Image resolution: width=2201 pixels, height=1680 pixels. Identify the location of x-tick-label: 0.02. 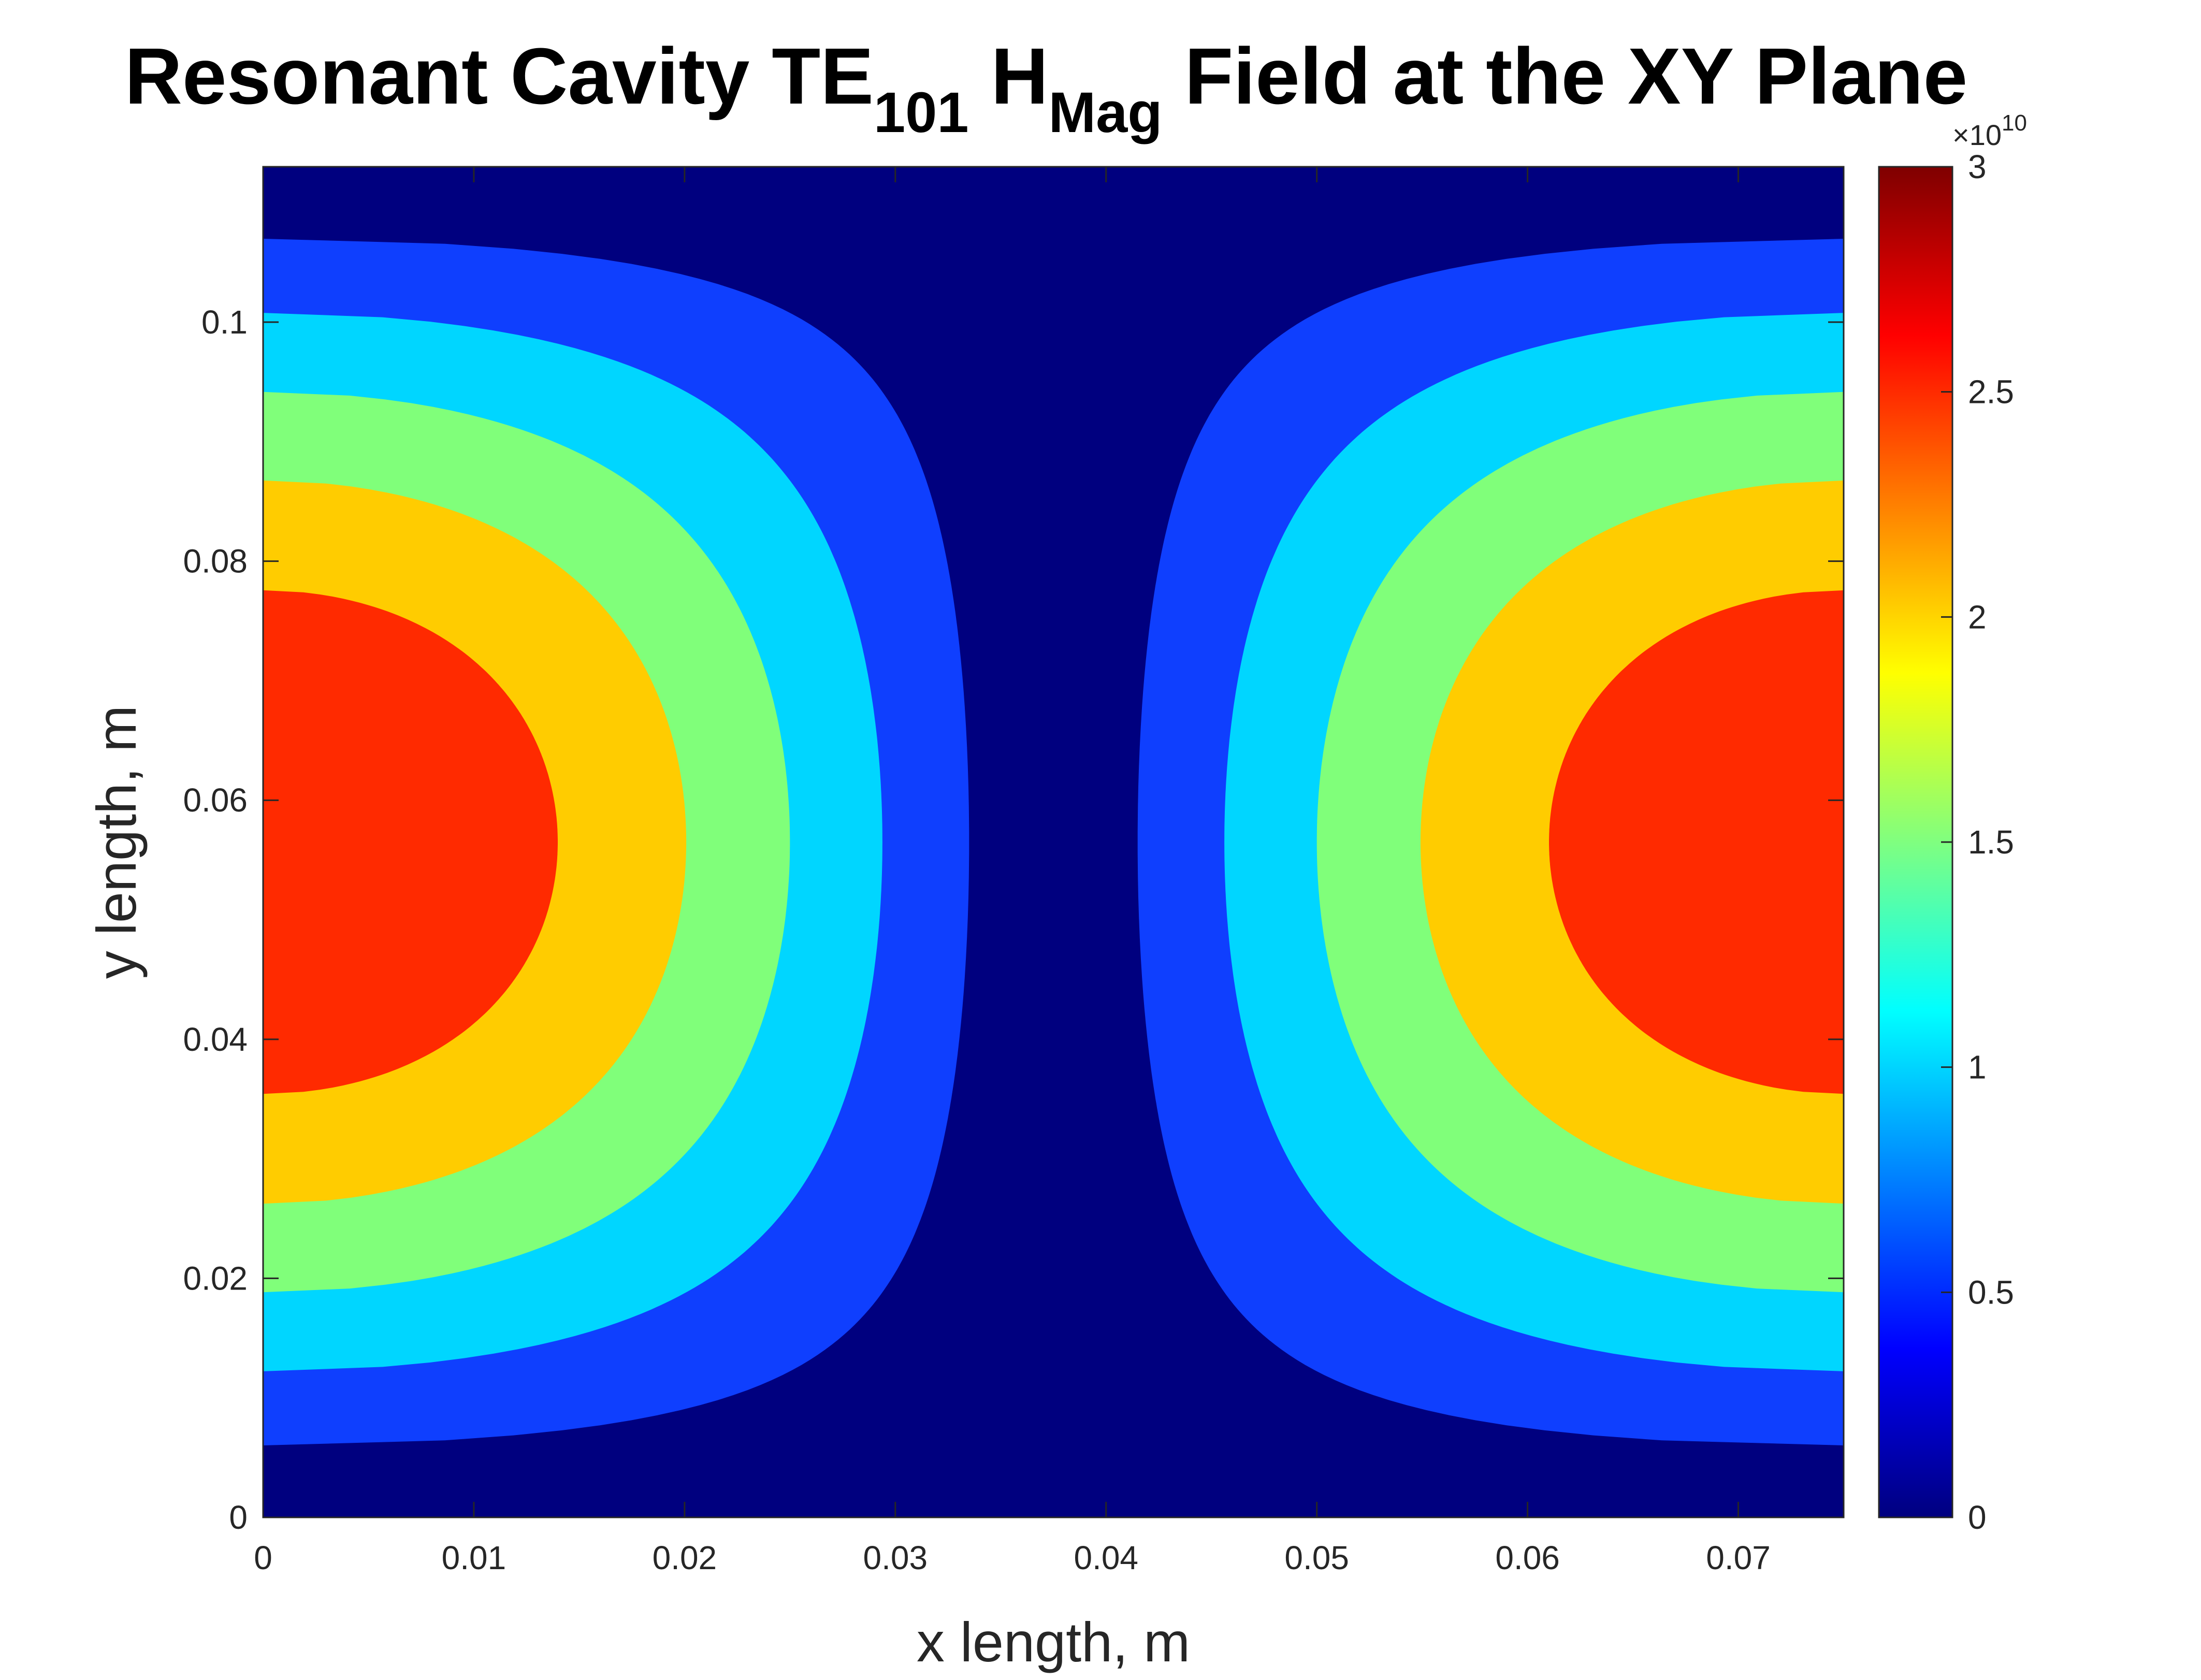
(685, 1558).